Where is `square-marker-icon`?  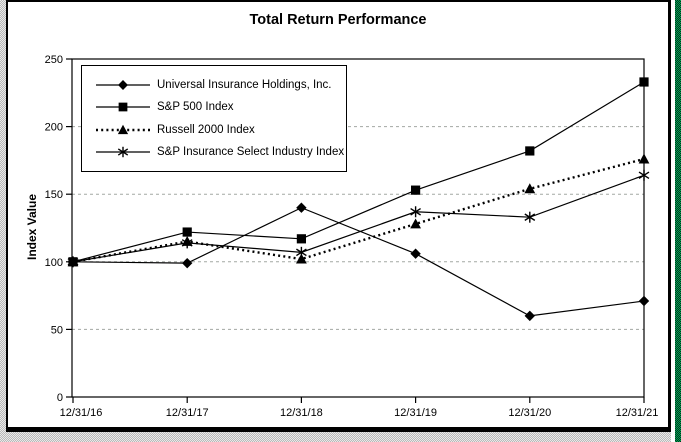 square-marker-icon is located at coordinates (123, 107).